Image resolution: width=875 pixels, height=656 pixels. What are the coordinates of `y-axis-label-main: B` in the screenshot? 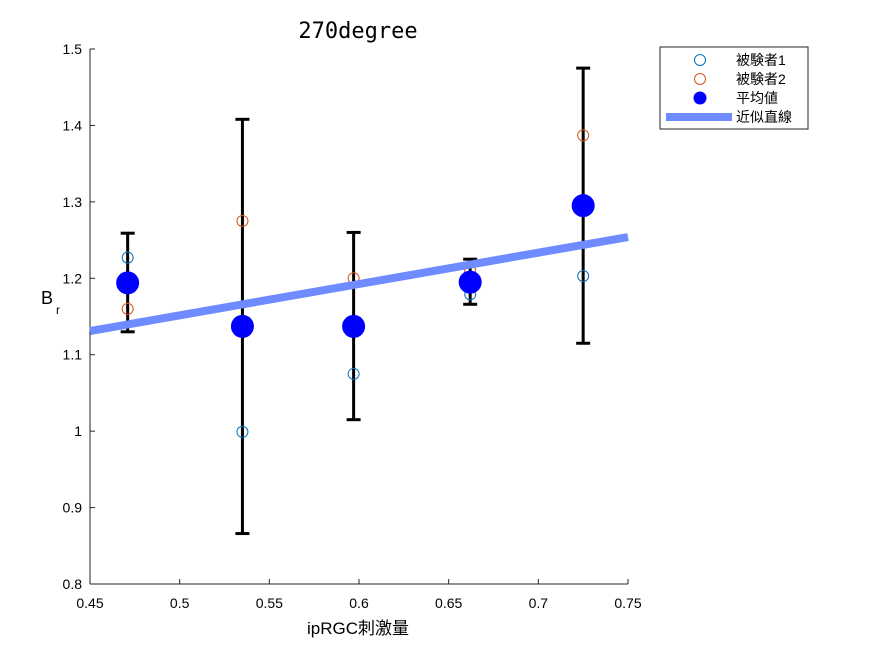 It's located at (47, 298).